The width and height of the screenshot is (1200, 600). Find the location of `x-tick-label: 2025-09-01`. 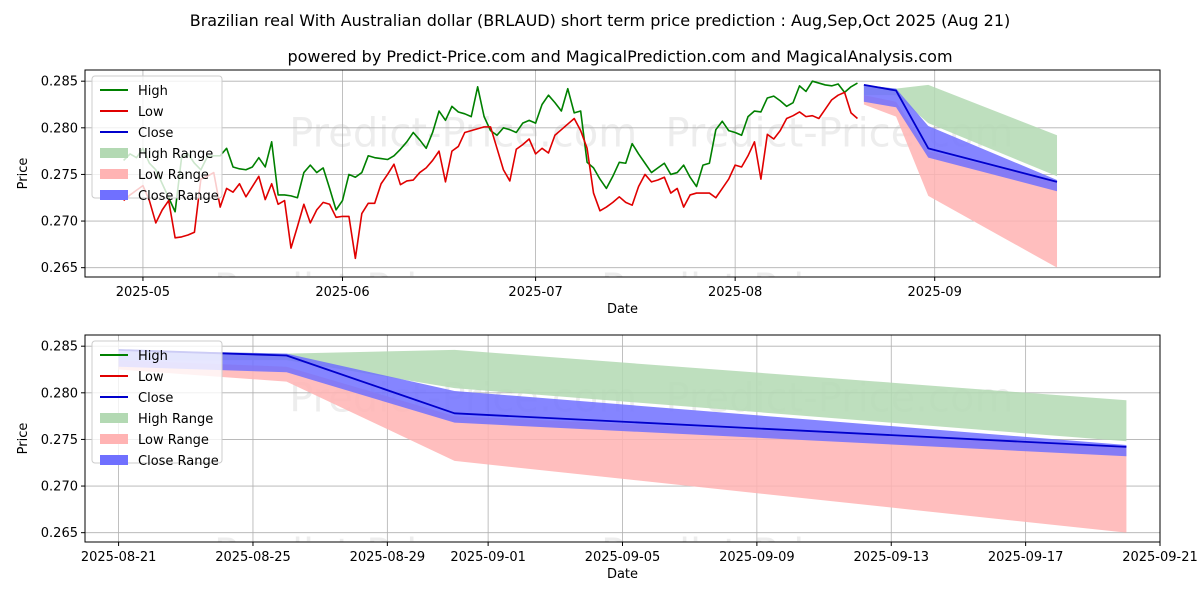

x-tick-label: 2025-09-01 is located at coordinates (488, 557).